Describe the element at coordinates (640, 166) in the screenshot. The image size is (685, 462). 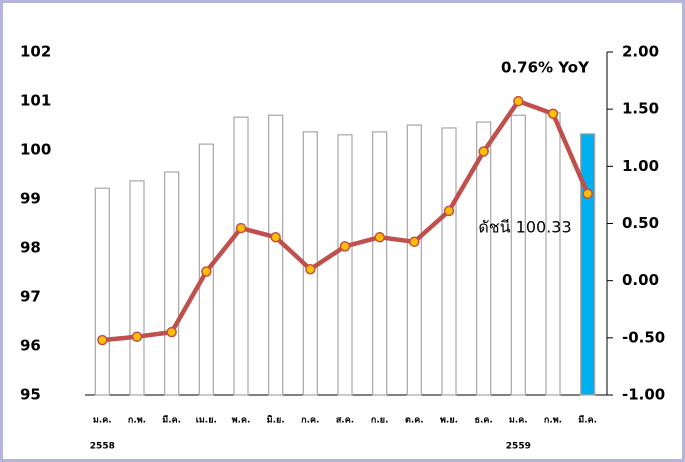
I see `y2-tick-label: 1.00` at that location.